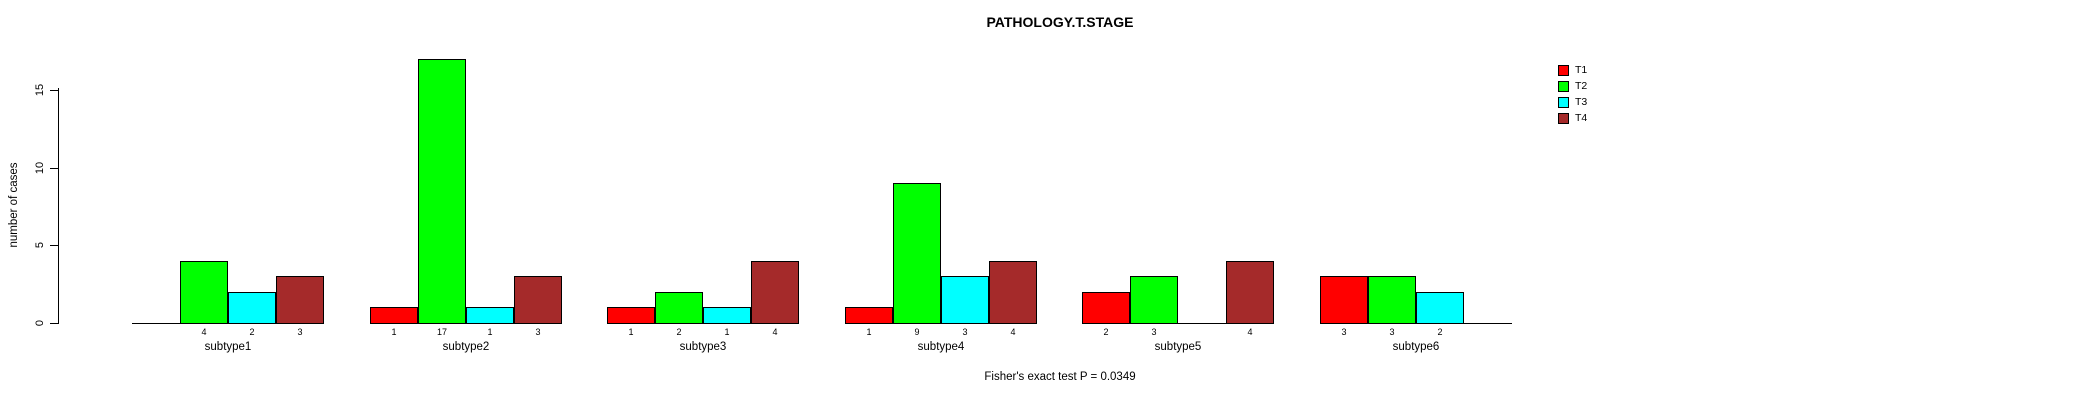 The image size is (2090, 400). What do you see at coordinates (917, 332) in the screenshot?
I see `bar-value-label: 9` at bounding box center [917, 332].